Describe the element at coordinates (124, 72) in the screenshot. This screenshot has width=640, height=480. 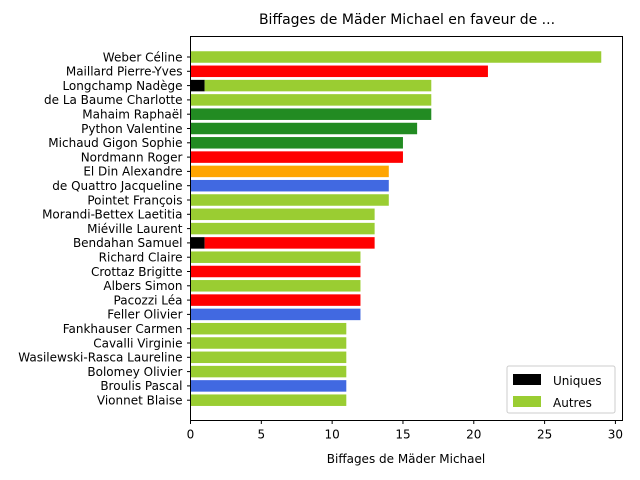
I see `y-tick-label-maillard-pierre-yves: Maillard Pierre-Yves` at that location.